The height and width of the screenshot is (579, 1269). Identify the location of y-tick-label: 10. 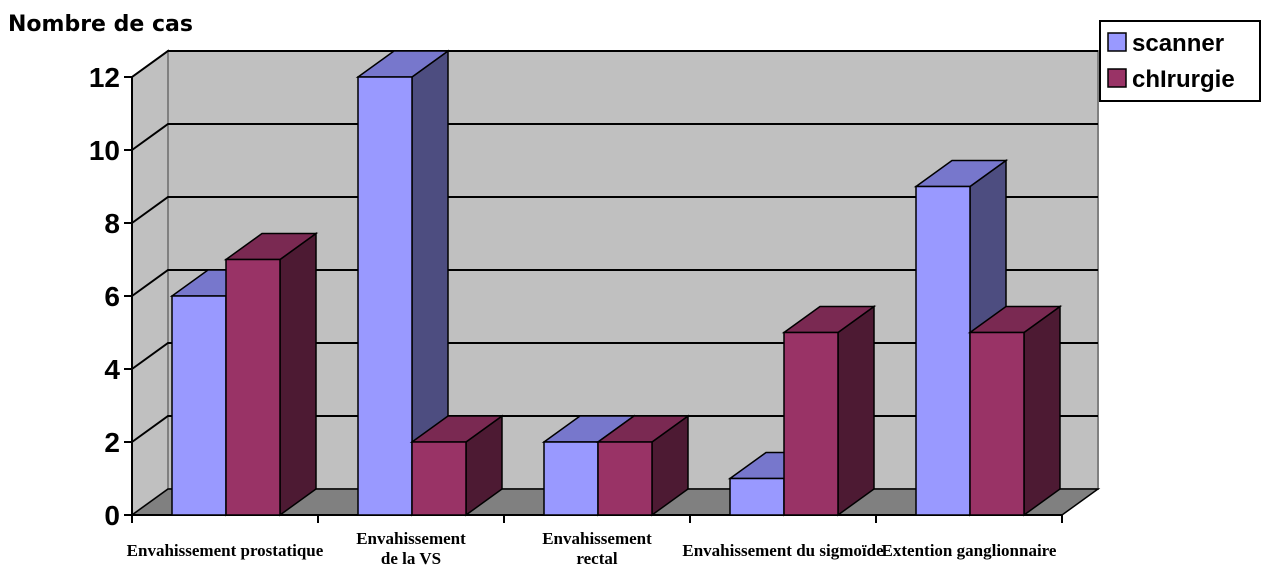
(104, 150).